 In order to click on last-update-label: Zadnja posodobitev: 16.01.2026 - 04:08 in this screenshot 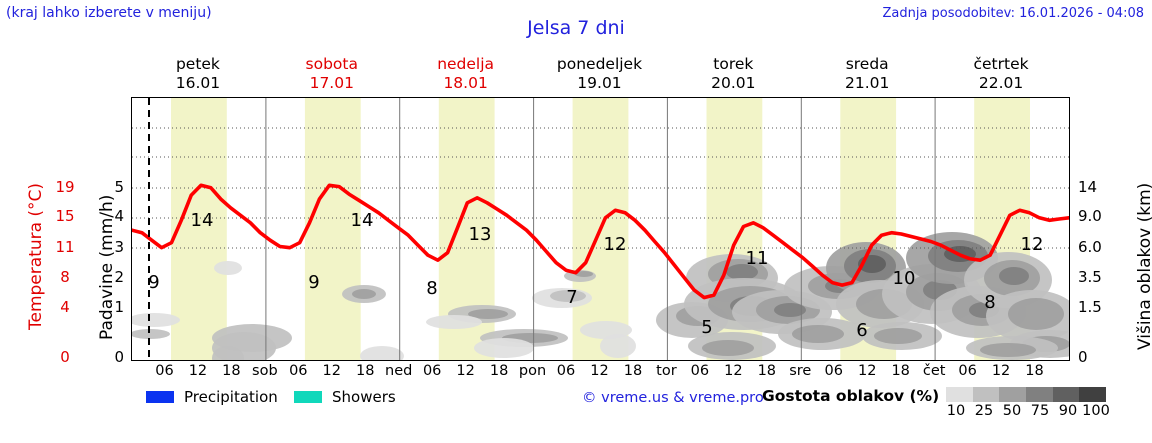, I will do `click(1013, 13)`.